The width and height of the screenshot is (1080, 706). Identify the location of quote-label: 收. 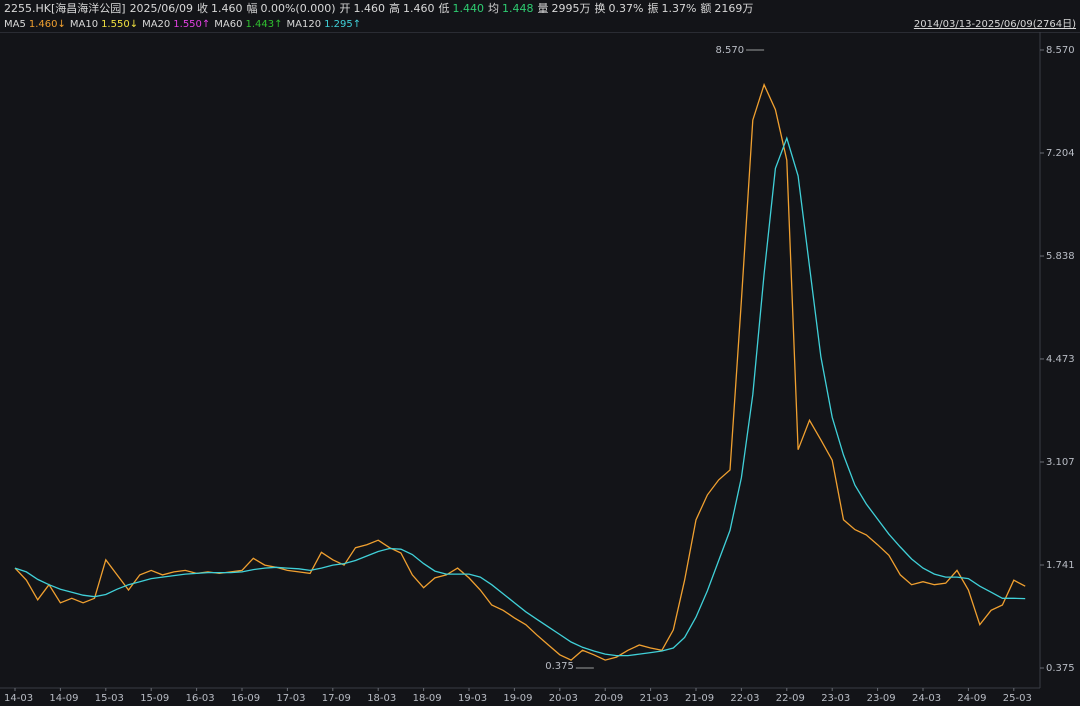
(202, 8).